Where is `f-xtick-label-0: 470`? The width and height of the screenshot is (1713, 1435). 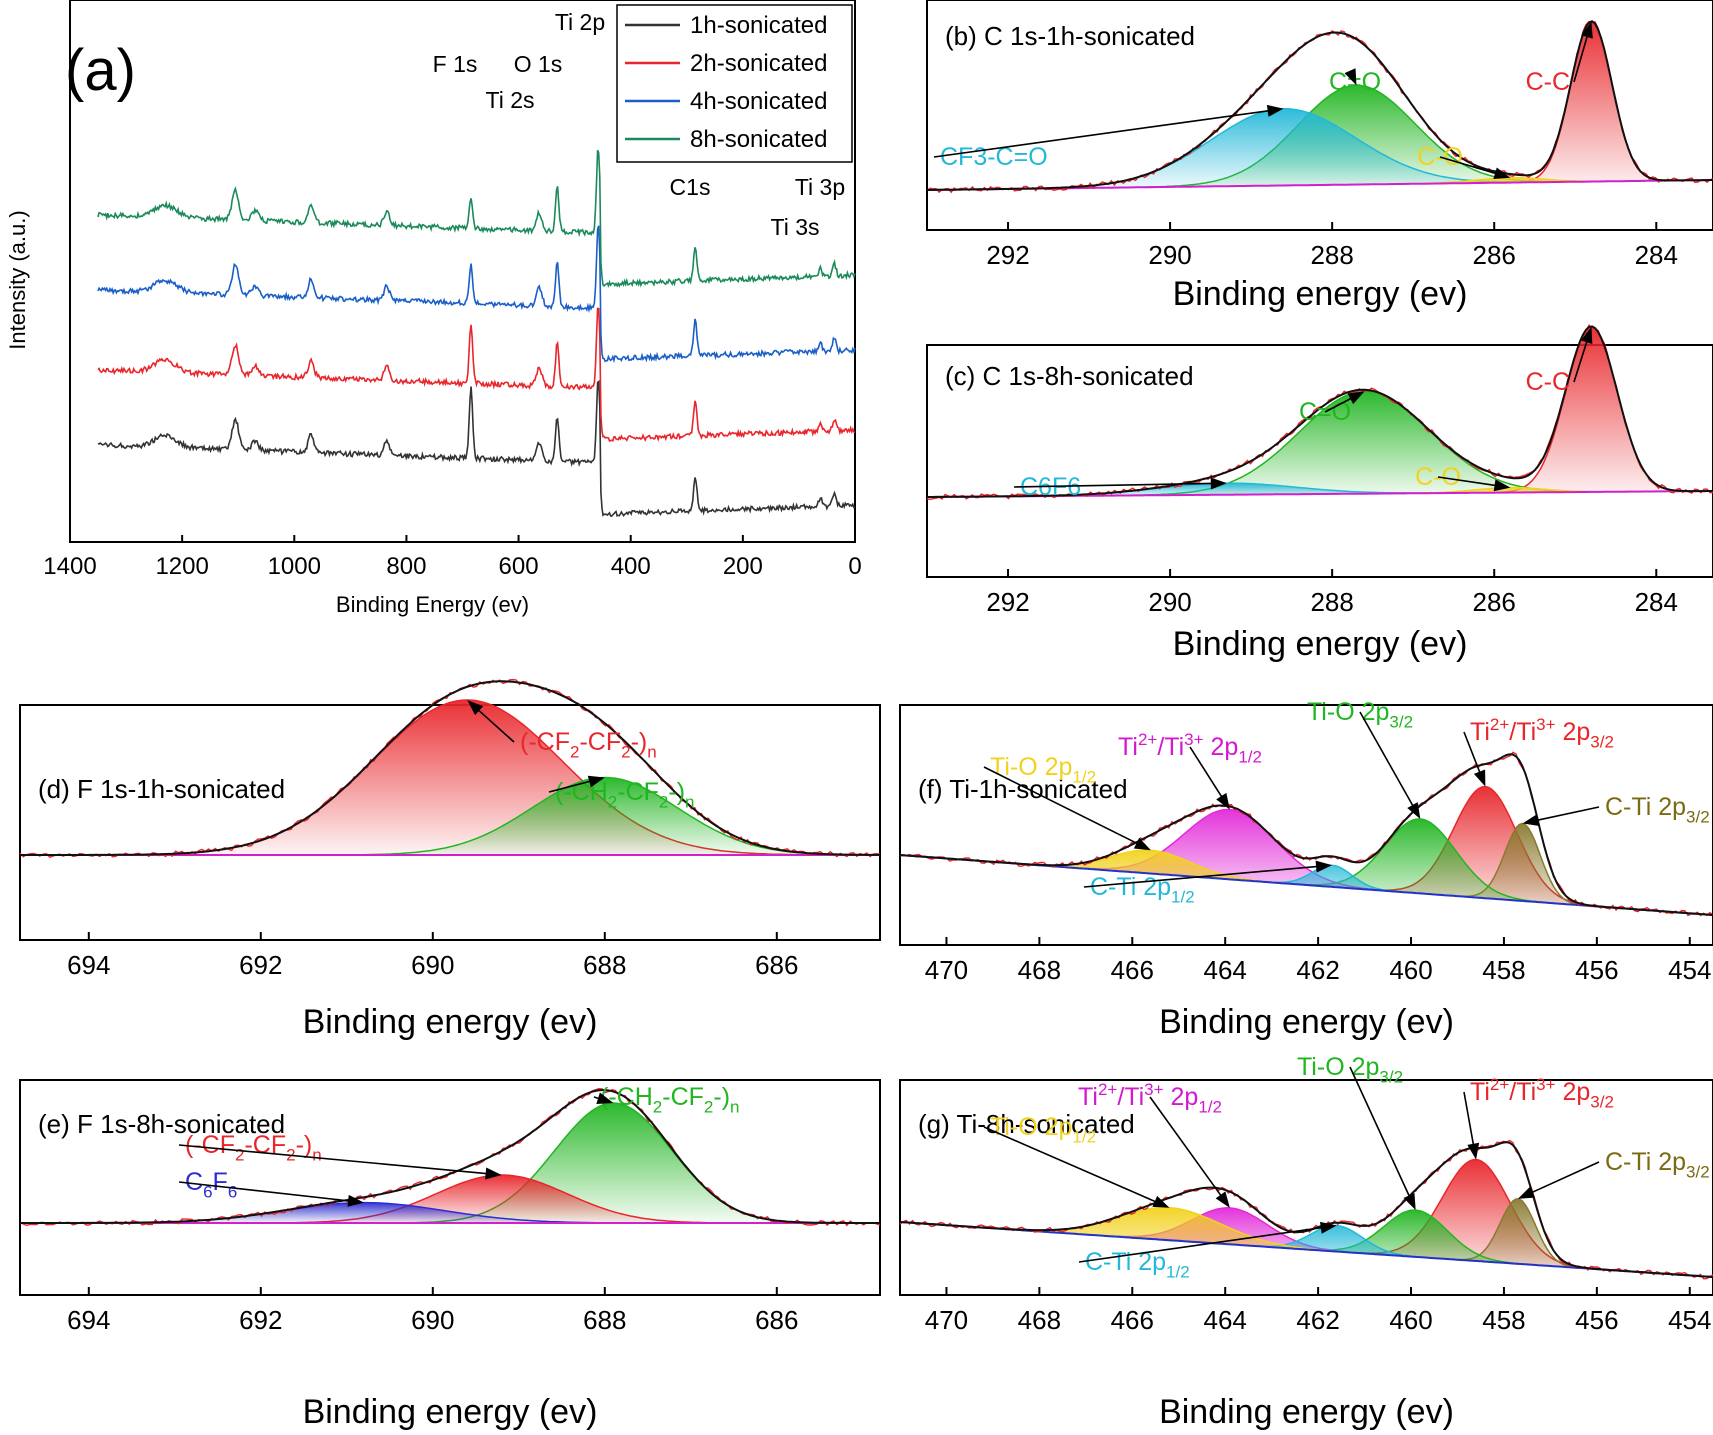
f-xtick-label-0: 470 is located at coordinates (946, 970).